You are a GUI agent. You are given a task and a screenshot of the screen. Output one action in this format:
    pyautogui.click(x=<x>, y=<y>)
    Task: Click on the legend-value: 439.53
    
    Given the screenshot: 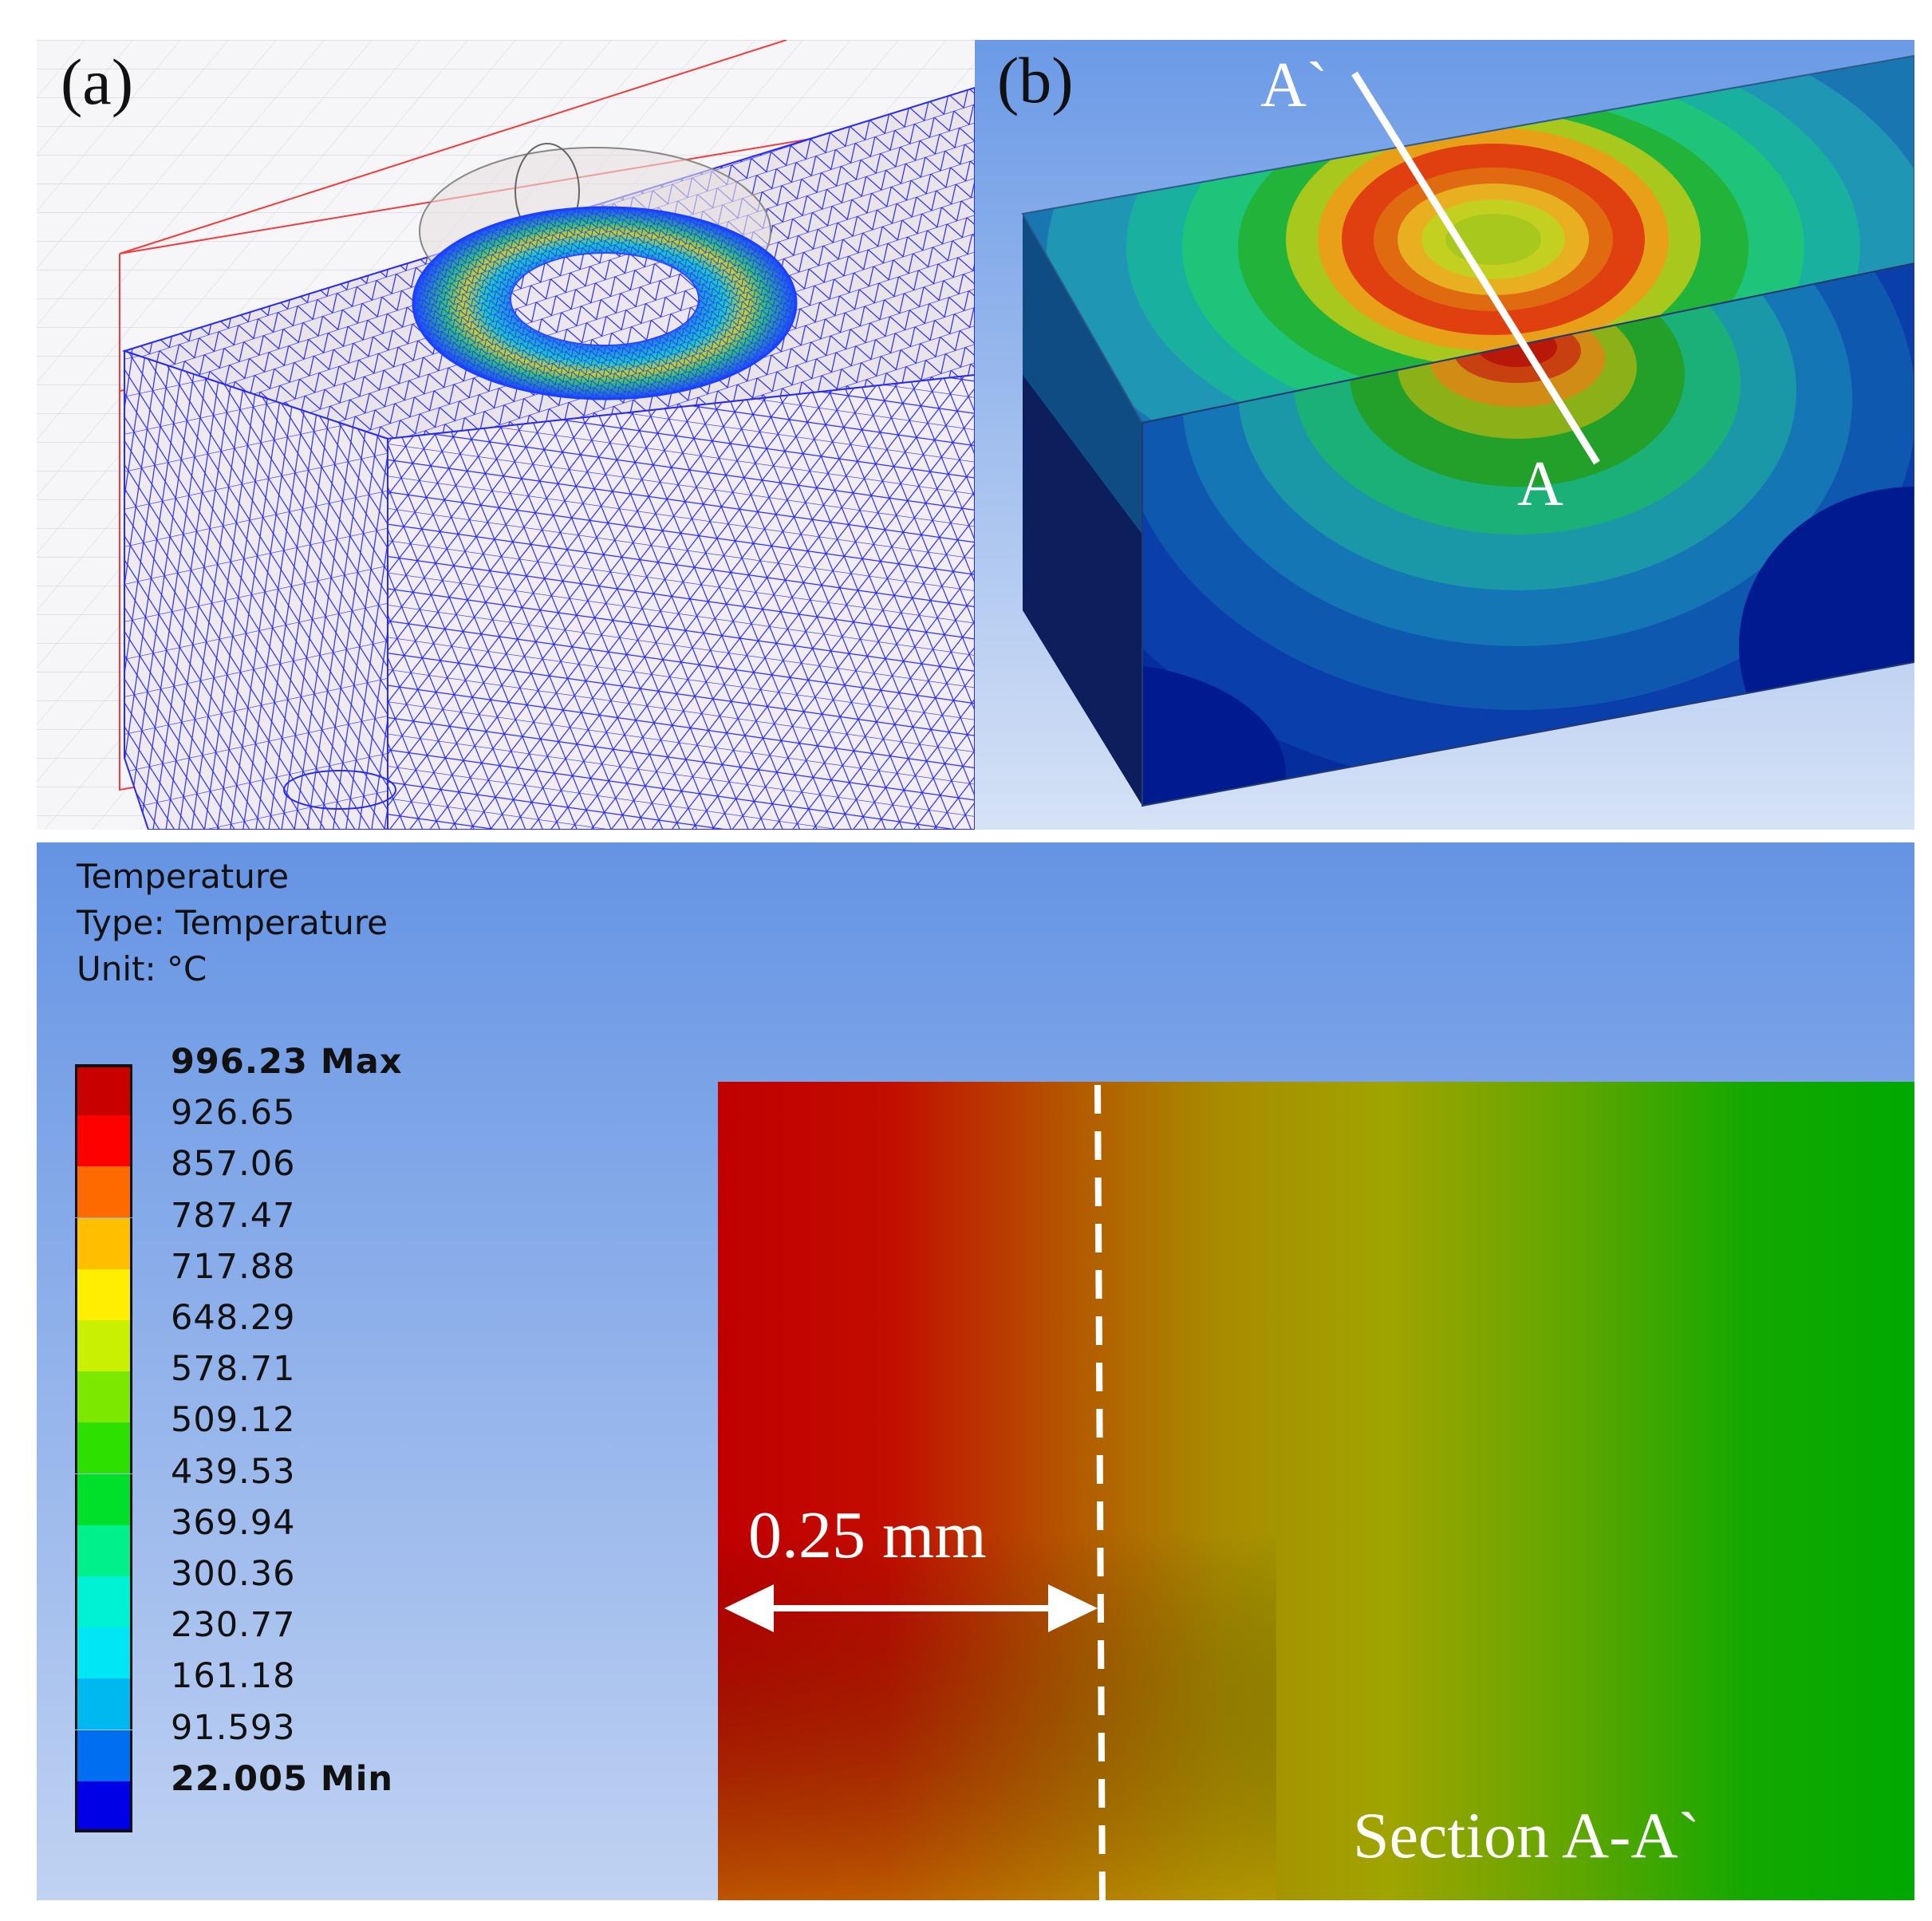 What is the action you would take?
    pyautogui.click(x=234, y=1471)
    